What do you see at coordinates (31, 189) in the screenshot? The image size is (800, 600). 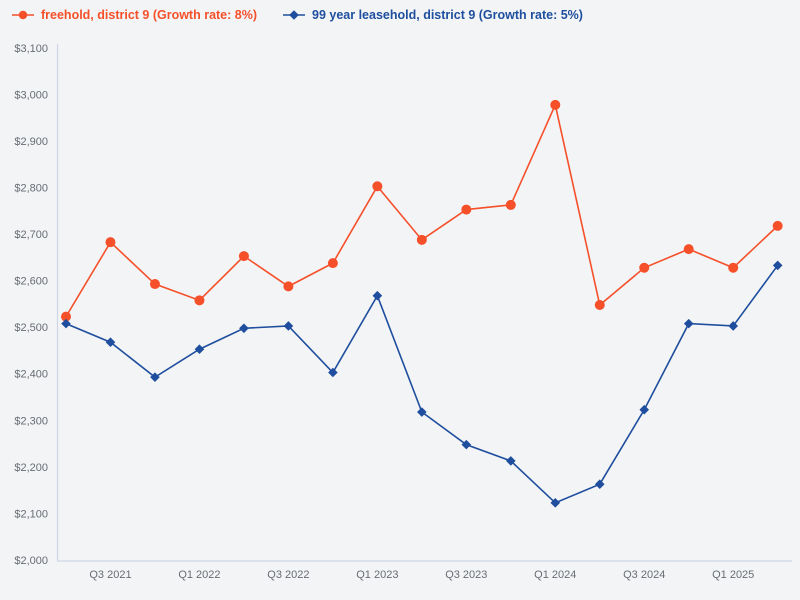 I see `y-tick-label: $2,800` at bounding box center [31, 189].